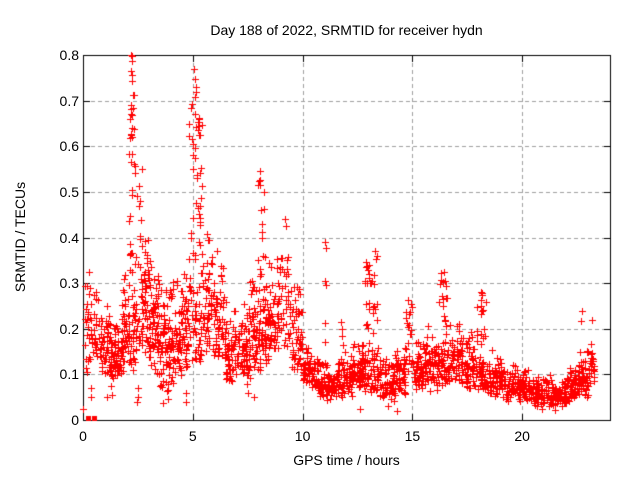 The image size is (640, 480). Describe the element at coordinates (69, 237) in the screenshot. I see `y-tick-label: 0.4` at that location.